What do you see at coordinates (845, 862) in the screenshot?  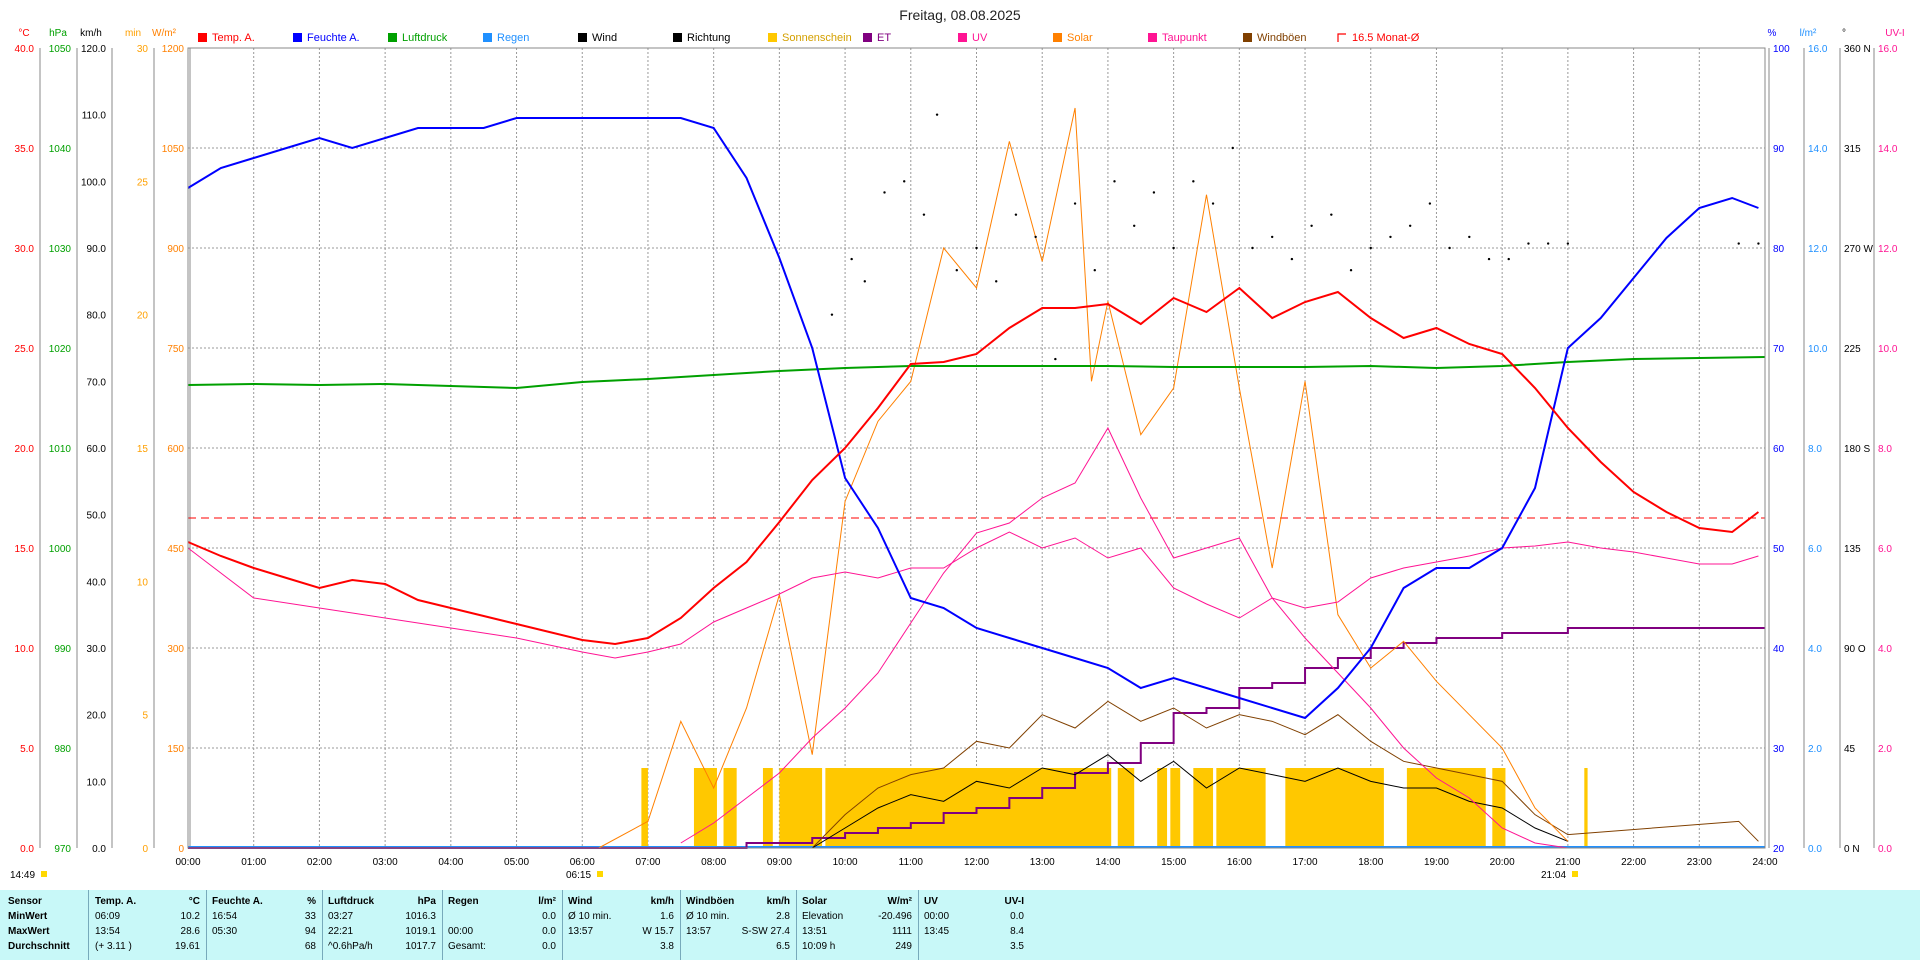 I see `x-tick-label: 10:00` at bounding box center [845, 862].